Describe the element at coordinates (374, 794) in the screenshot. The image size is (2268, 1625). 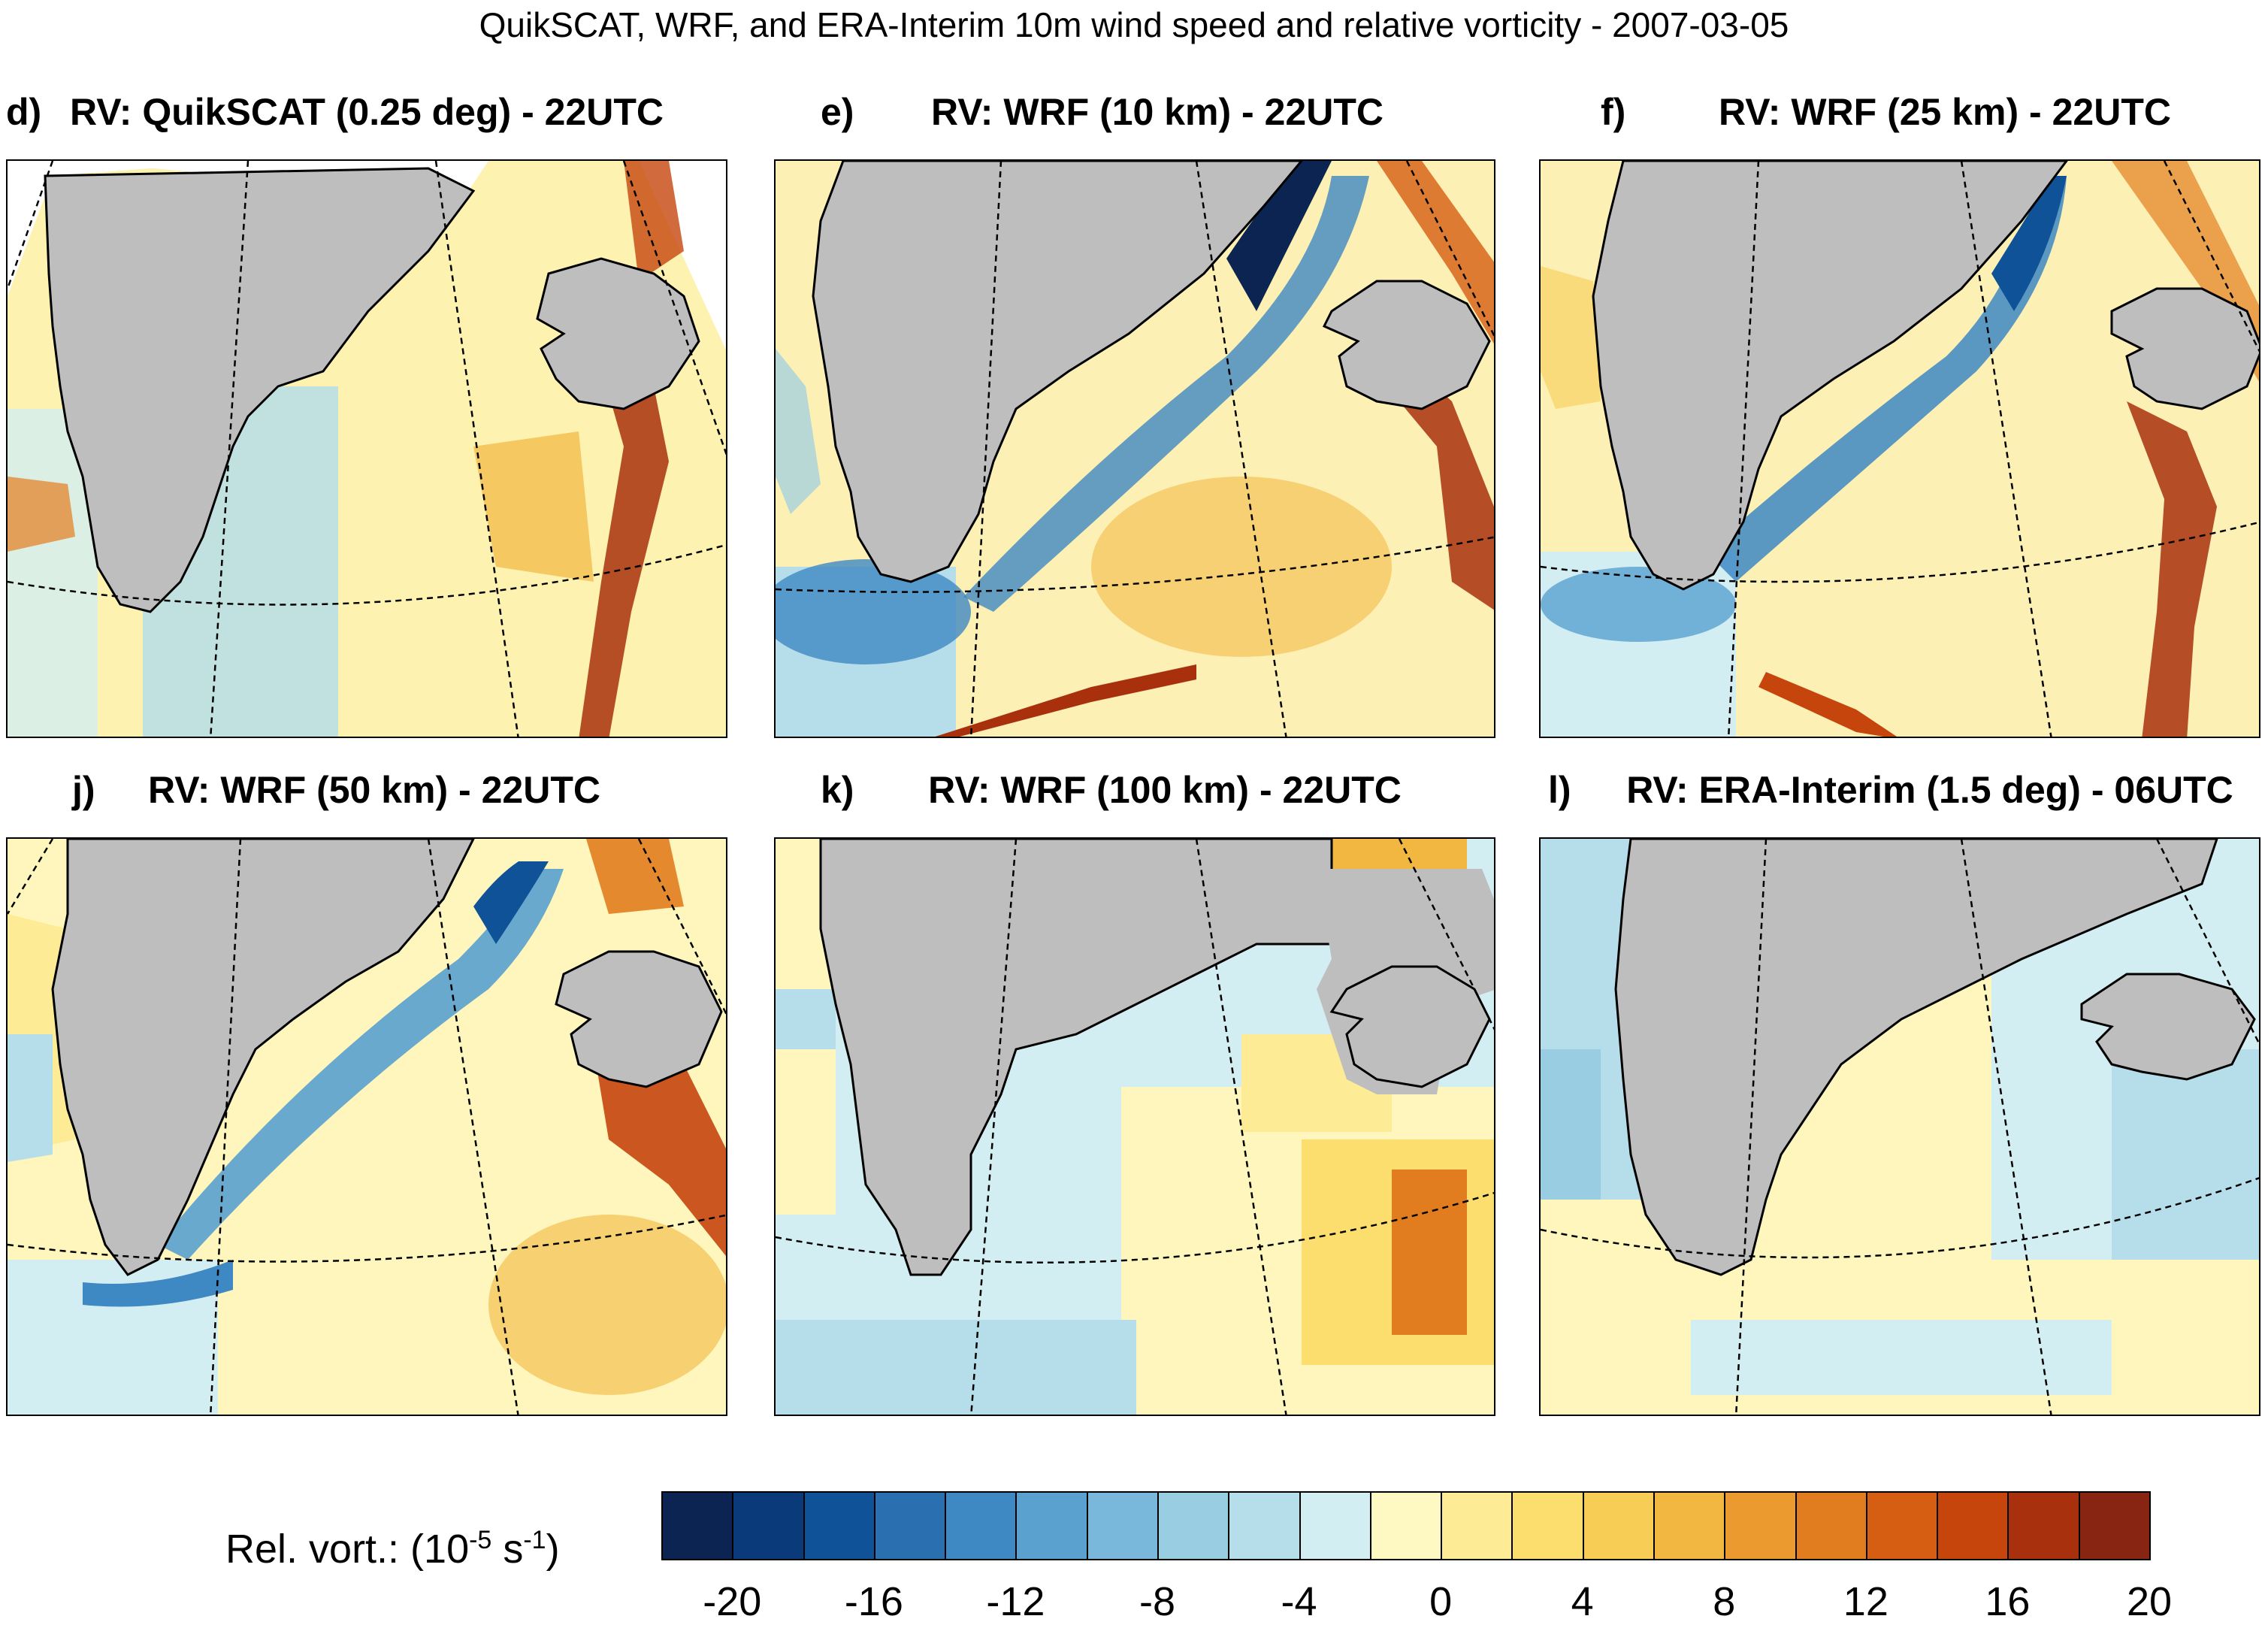
I see `panel-title: j) RV: WRF (50 km) - 22UTC` at that location.